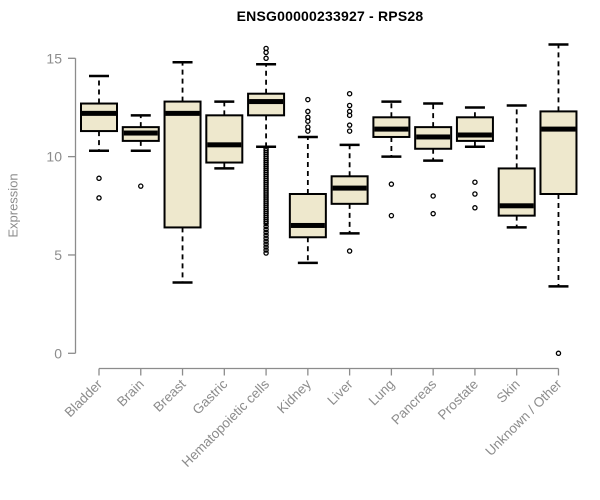  Describe the element at coordinates (330, 16) in the screenshot. I see `chart-title: ENSG00000233927 - RPS28` at that location.